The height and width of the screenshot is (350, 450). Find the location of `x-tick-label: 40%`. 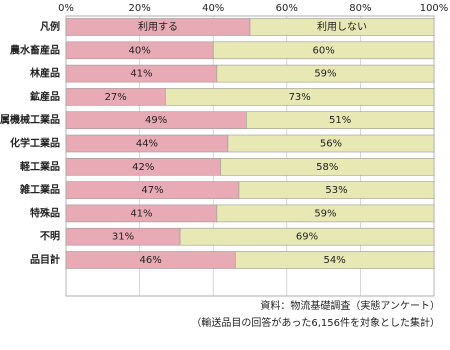

x-tick-label: 40% is located at coordinates (213, 8).